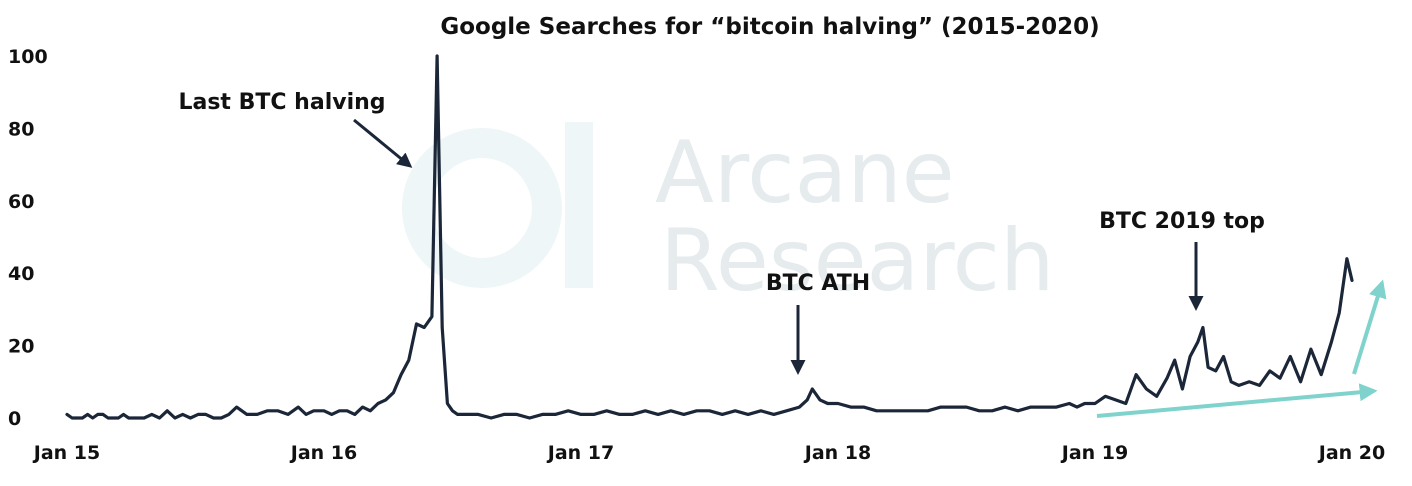  I want to click on x-tick-label: Jan 16, so click(323, 453).